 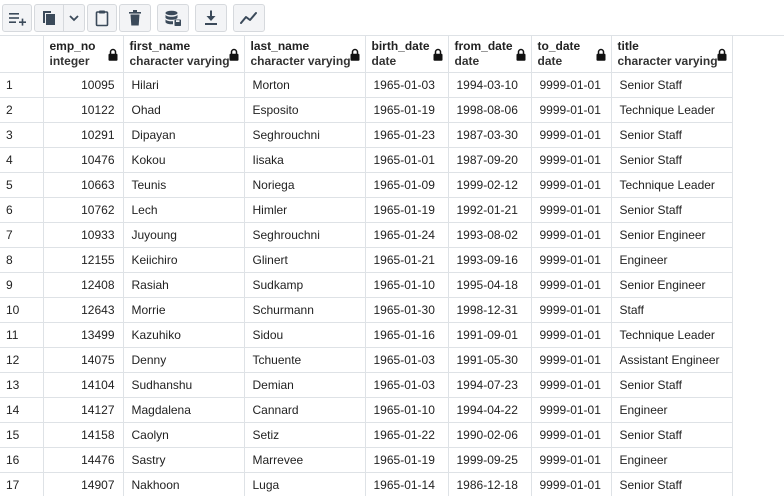 I want to click on cell-from_date: 1987-03-30, so click(x=490, y=135).